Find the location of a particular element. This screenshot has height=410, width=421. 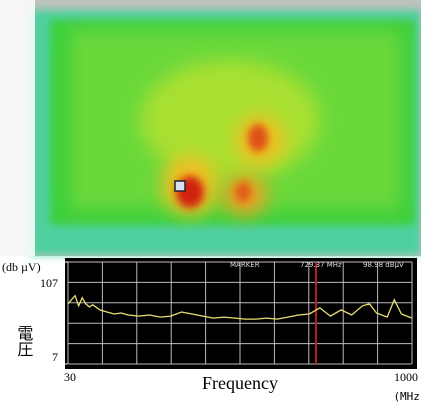

y-title: 電圧 is located at coordinates (23, 341).